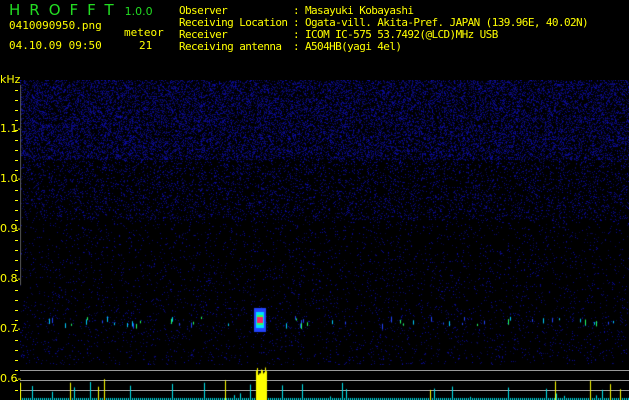 This screenshot has width=629, height=400. Describe the element at coordinates (233, 22) in the screenshot. I see `info-label: Receiving Location` at that location.